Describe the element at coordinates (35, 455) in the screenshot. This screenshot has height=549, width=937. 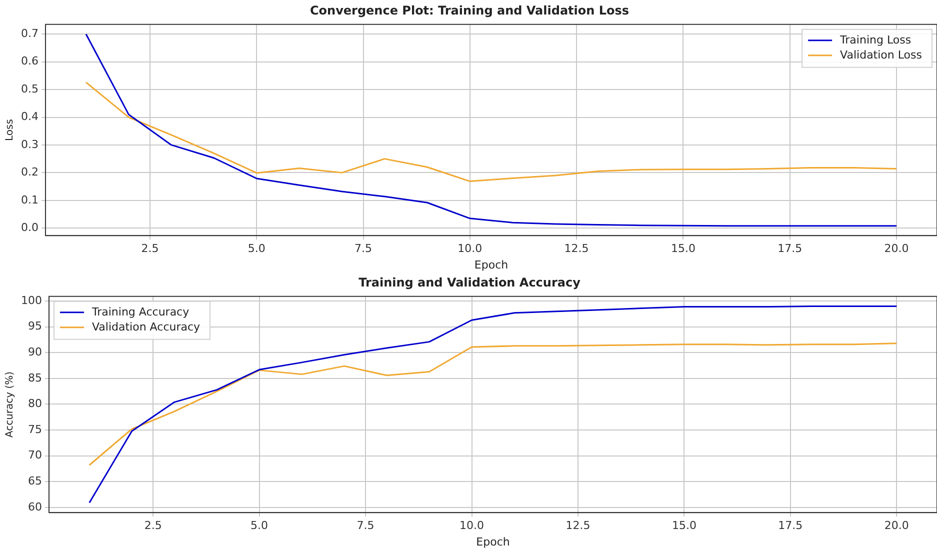
I see `y-tick-label: 70` at that location.